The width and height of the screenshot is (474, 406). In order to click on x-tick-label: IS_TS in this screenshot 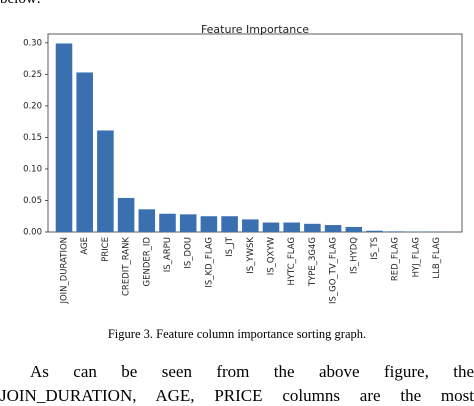, I will do `click(375, 248)`.